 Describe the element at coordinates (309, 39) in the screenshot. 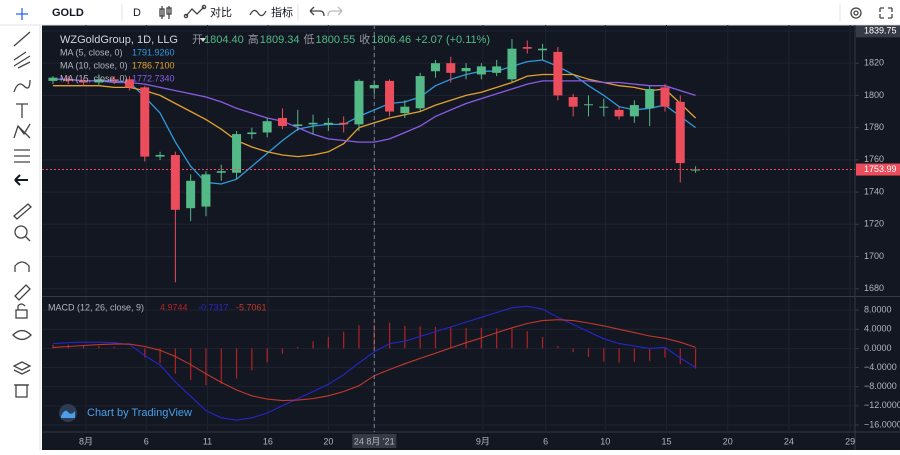

I see `low-label: 低` at that location.